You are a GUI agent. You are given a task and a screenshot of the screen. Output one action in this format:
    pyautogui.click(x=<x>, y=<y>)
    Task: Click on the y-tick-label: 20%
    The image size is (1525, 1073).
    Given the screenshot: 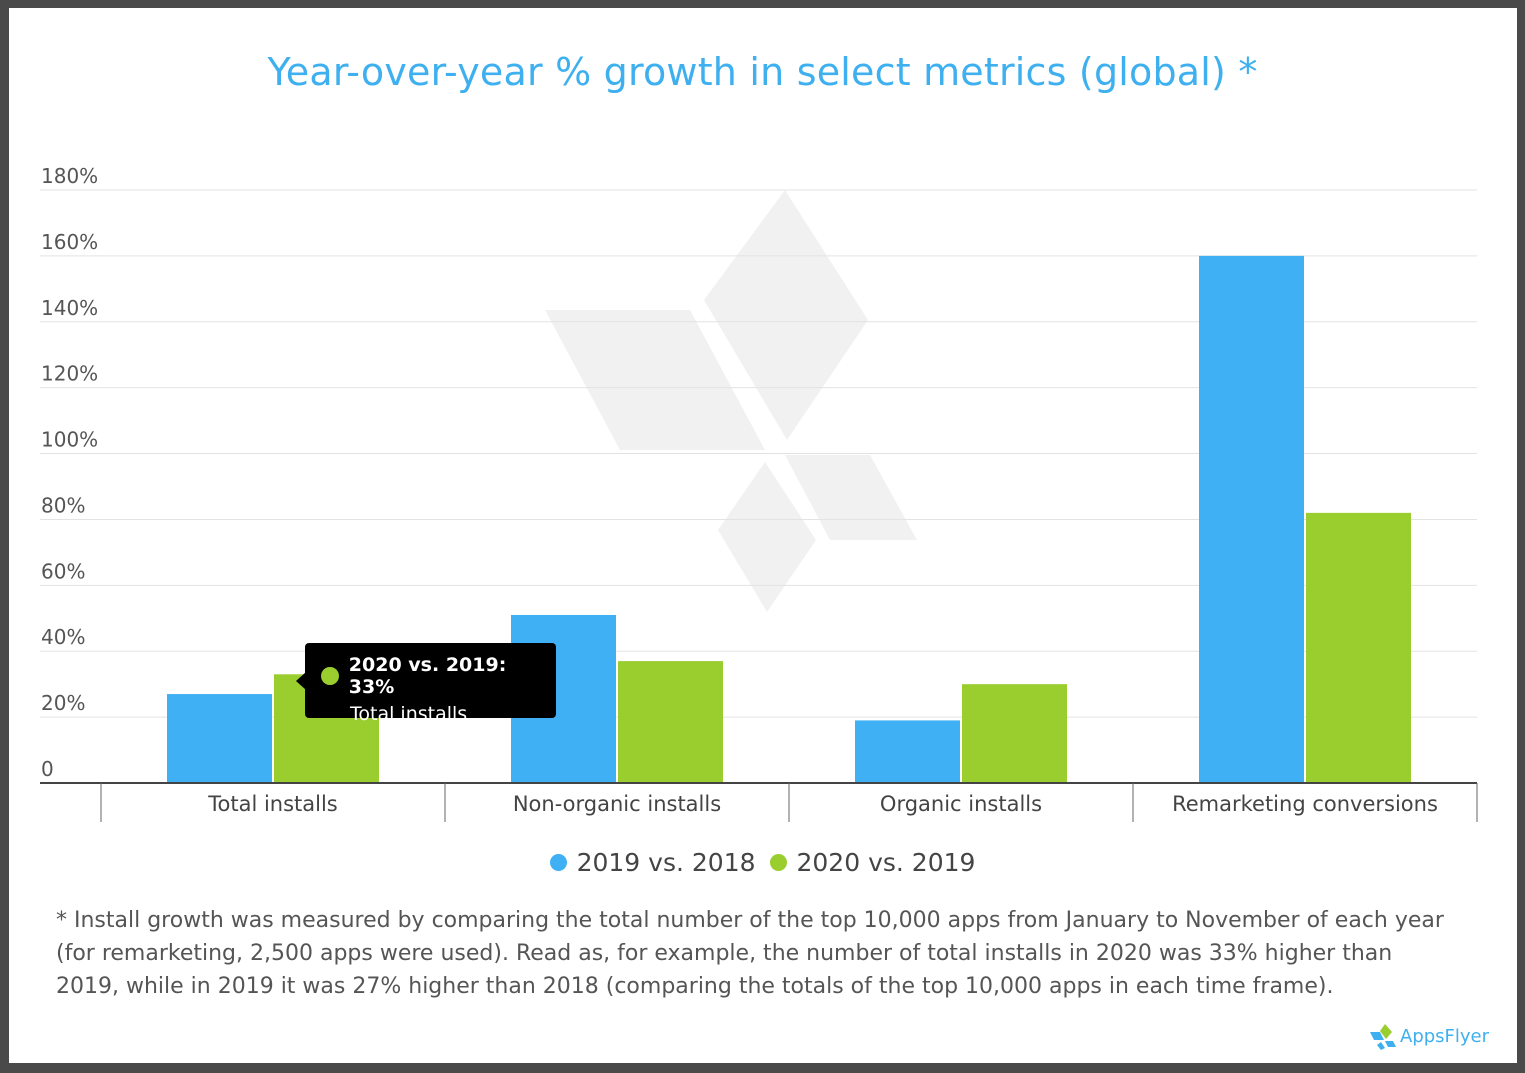 What is the action you would take?
    pyautogui.click(x=63, y=703)
    